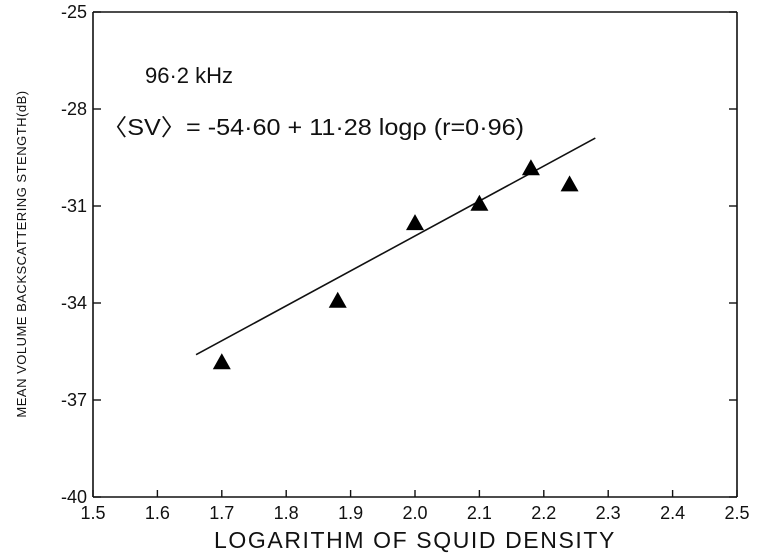 This screenshot has height=556, width=765. Describe the element at coordinates (74, 12) in the screenshot. I see `y-tick-label: -25` at that location.